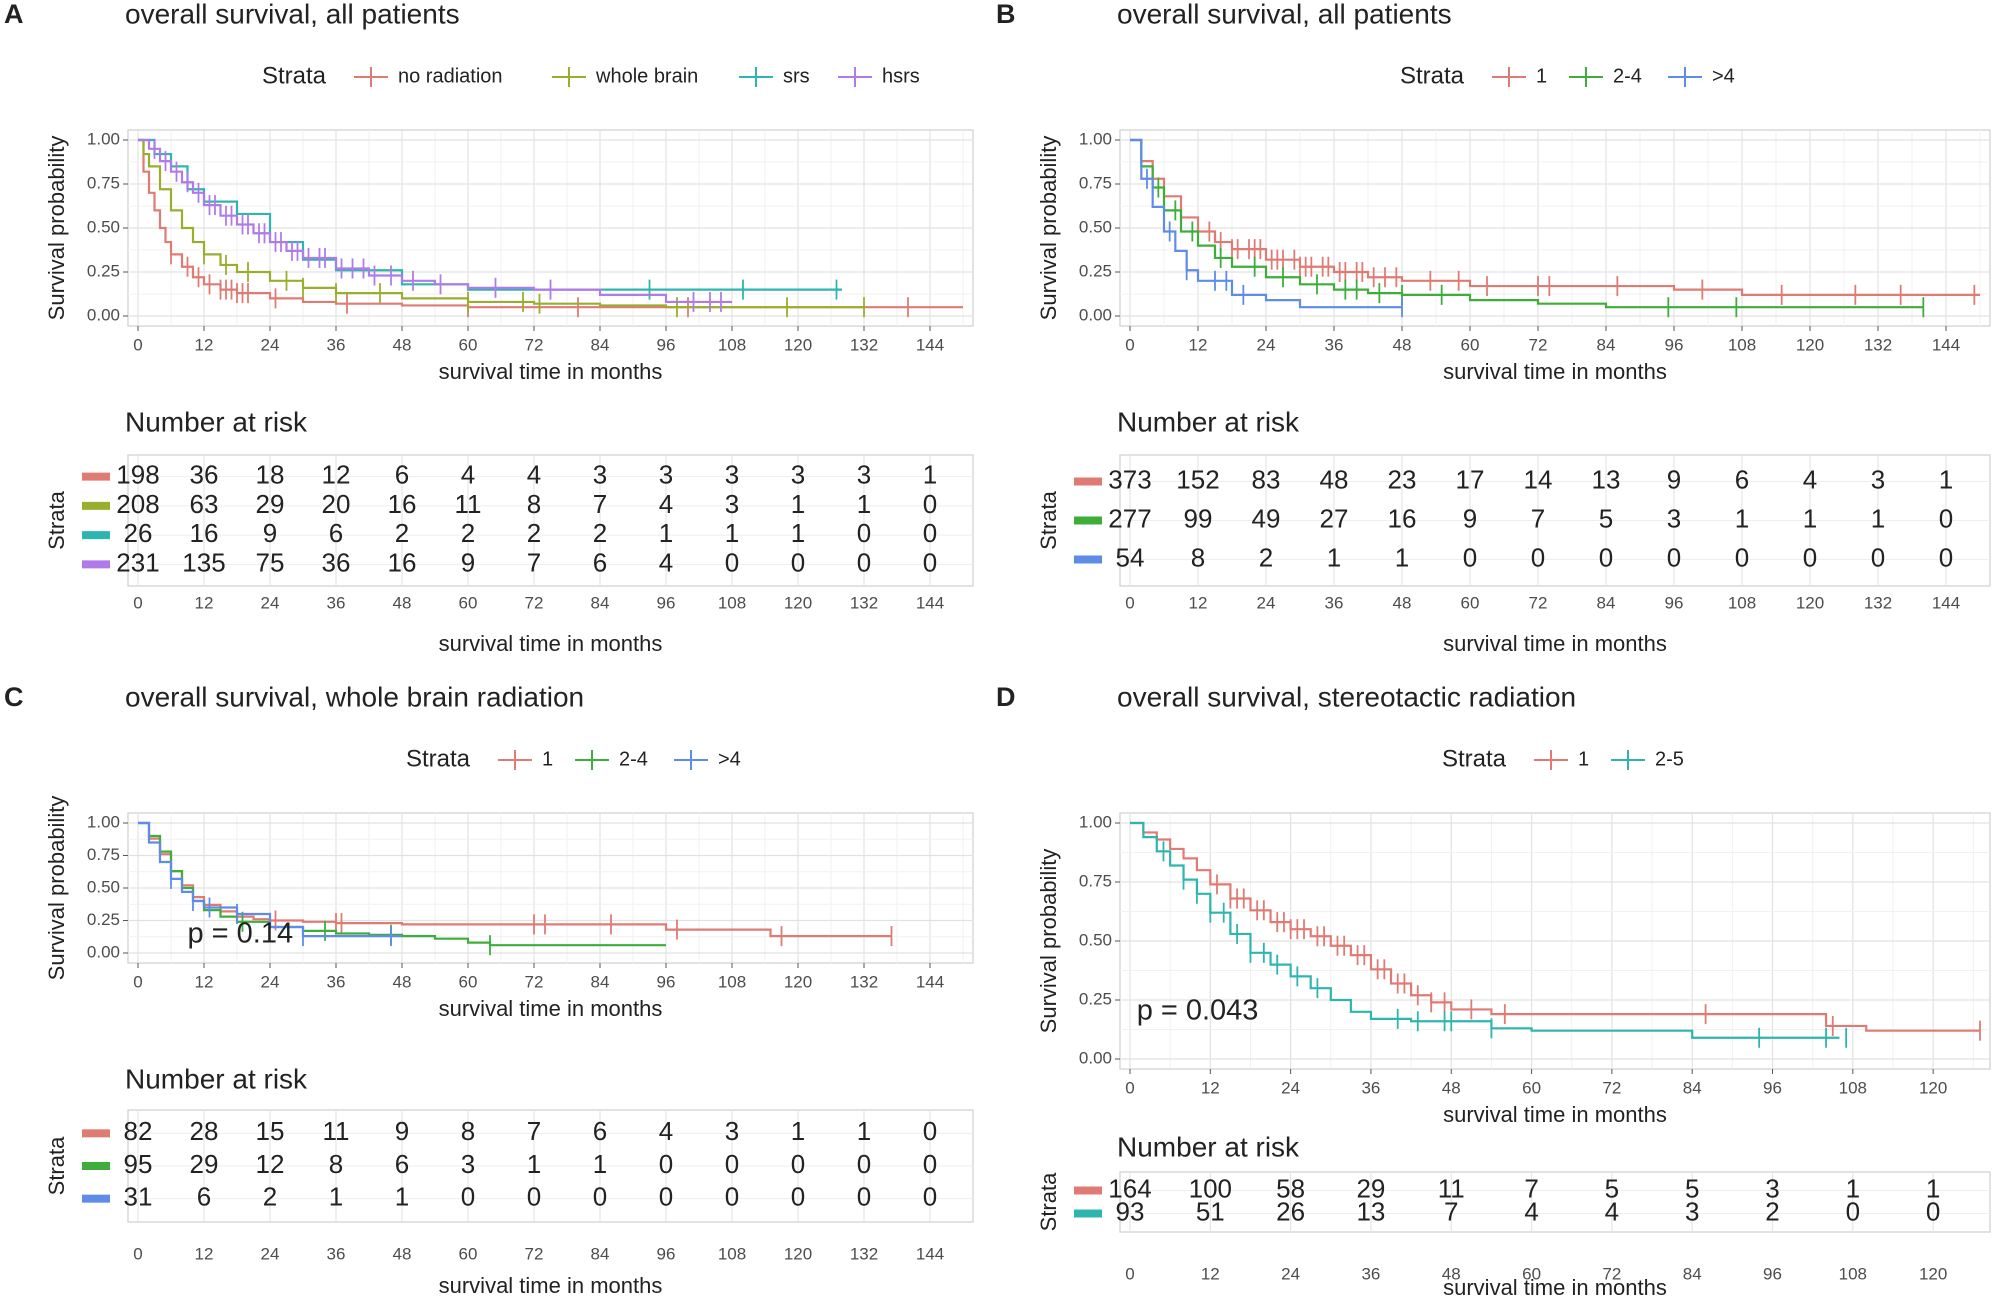 The image size is (2008, 1312). Describe the element at coordinates (1669, 759) in the screenshot. I see `legend-label-2: 2-5` at that location.